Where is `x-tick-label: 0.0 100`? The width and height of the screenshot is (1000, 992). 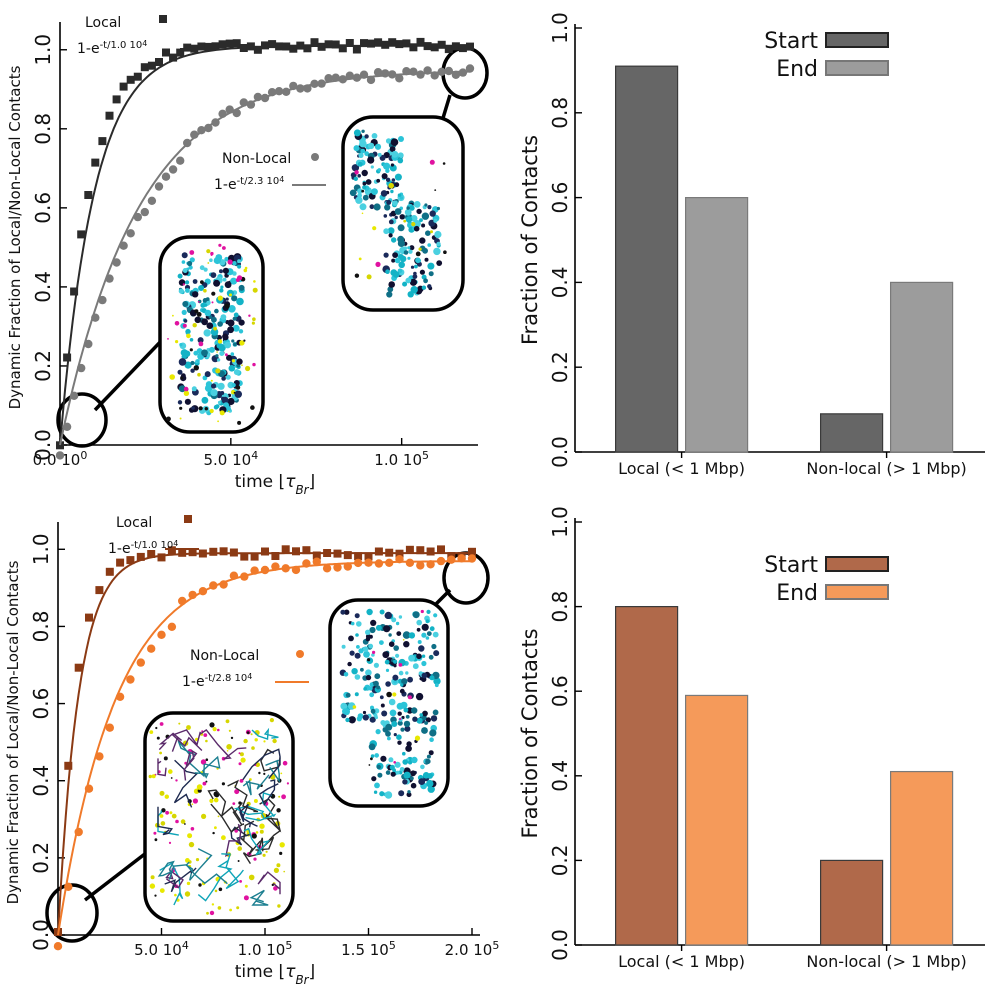 x-tick-label: 0.0 100 is located at coordinates (60, 459).